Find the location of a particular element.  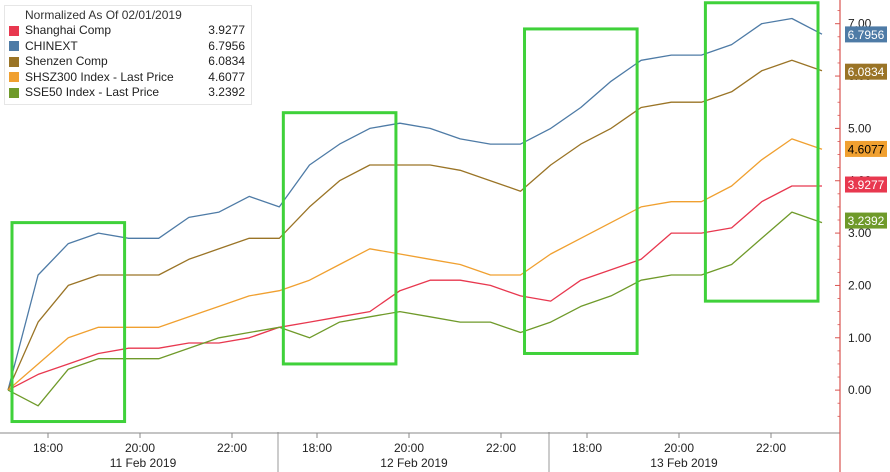

legend-series-name: Shenzen Comp is located at coordinates (66, 61).